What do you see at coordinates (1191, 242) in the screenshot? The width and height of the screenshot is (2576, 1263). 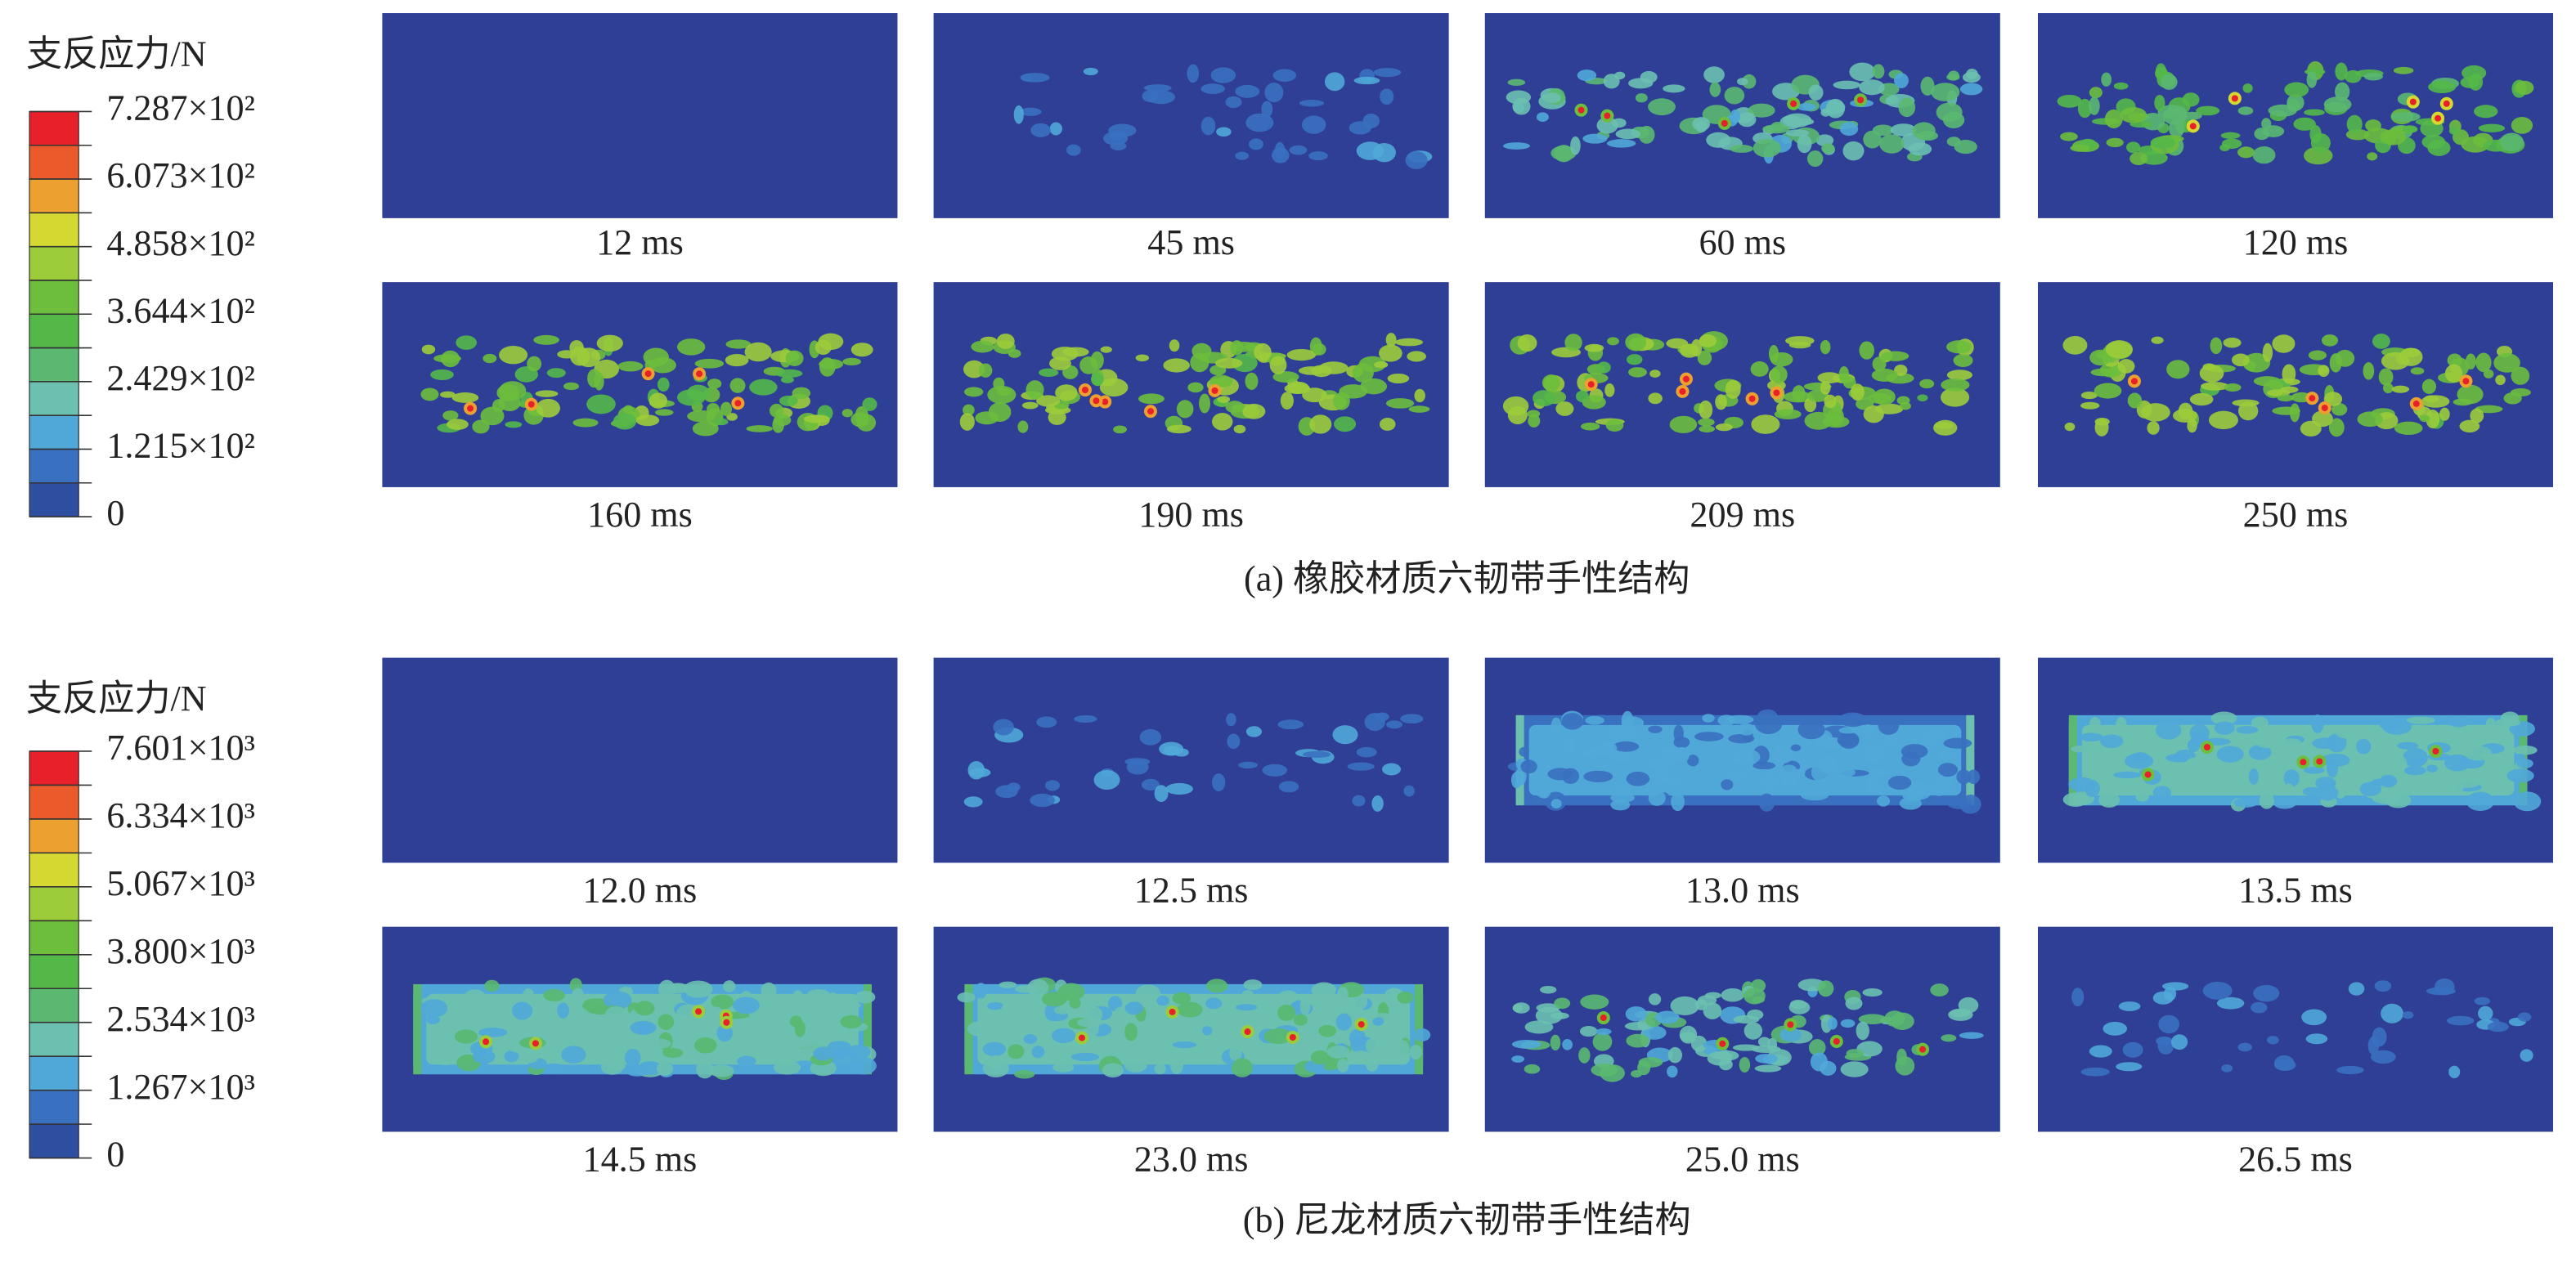 I see `time-label: 45 ms` at bounding box center [1191, 242].